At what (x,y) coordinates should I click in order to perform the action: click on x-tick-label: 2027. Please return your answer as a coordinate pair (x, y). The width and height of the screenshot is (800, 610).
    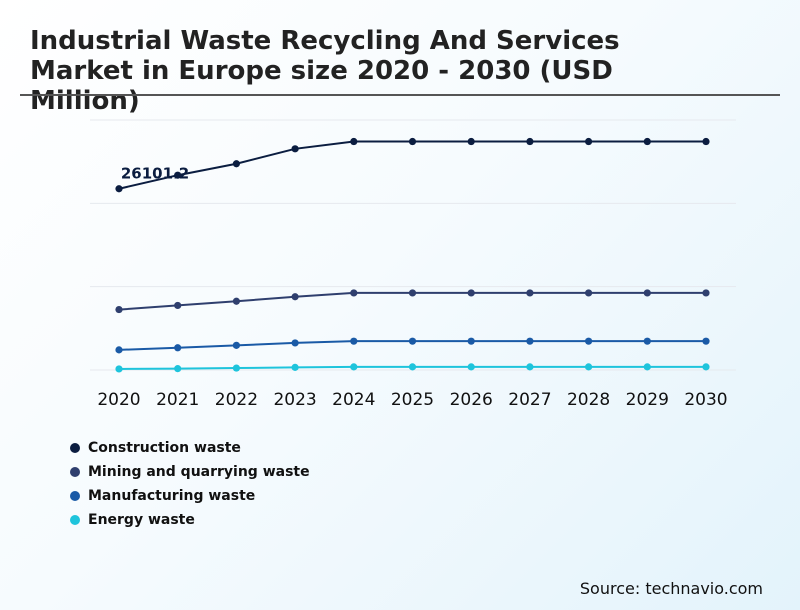
    Looking at the image, I should click on (529, 400).